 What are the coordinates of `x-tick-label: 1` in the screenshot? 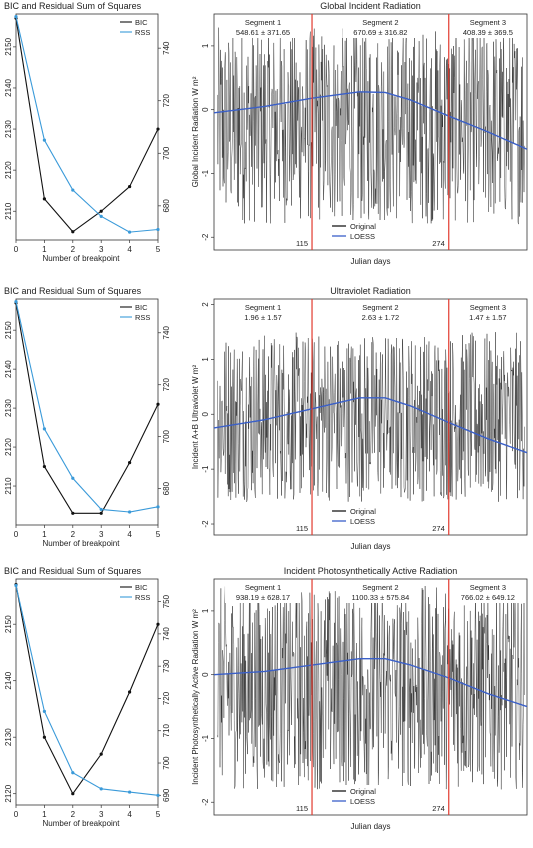 It's located at (44, 249).